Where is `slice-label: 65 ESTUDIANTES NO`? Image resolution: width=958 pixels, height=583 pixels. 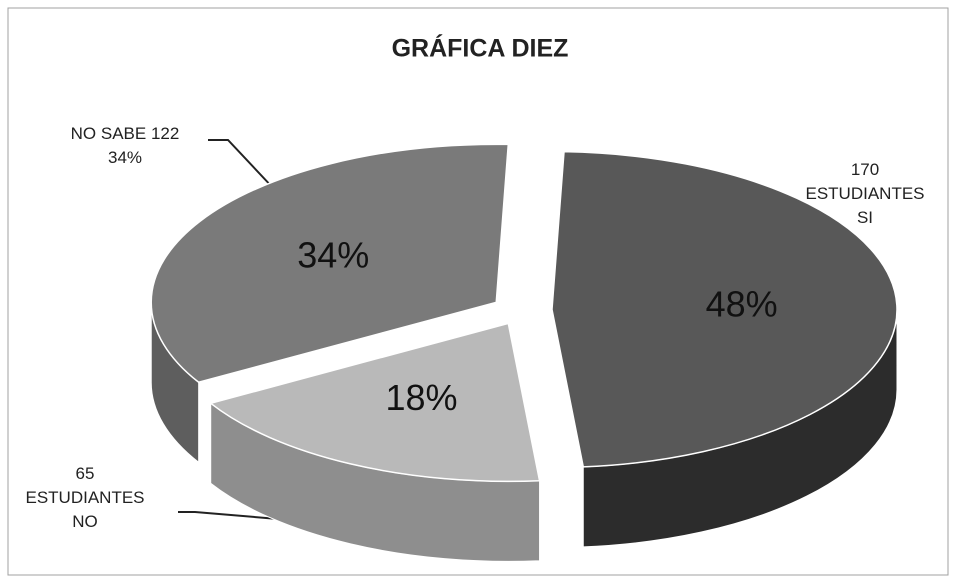 slice-label: 65 ESTUDIANTES NO is located at coordinates (85, 497).